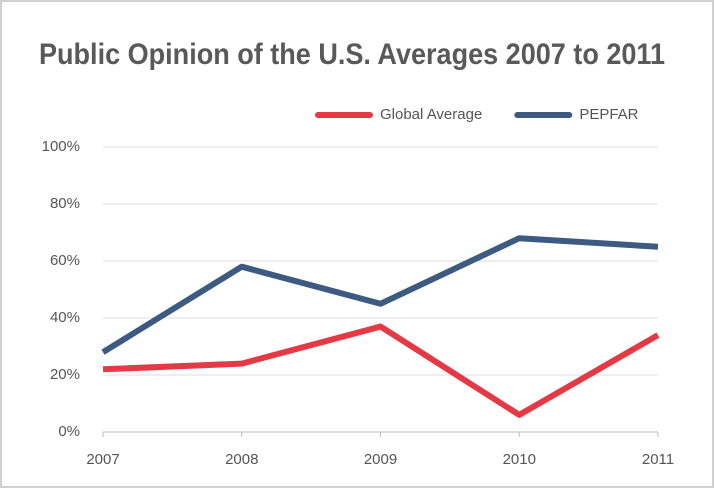  Describe the element at coordinates (608, 114) in the screenshot. I see `legend-label: PEPFAR` at that location.